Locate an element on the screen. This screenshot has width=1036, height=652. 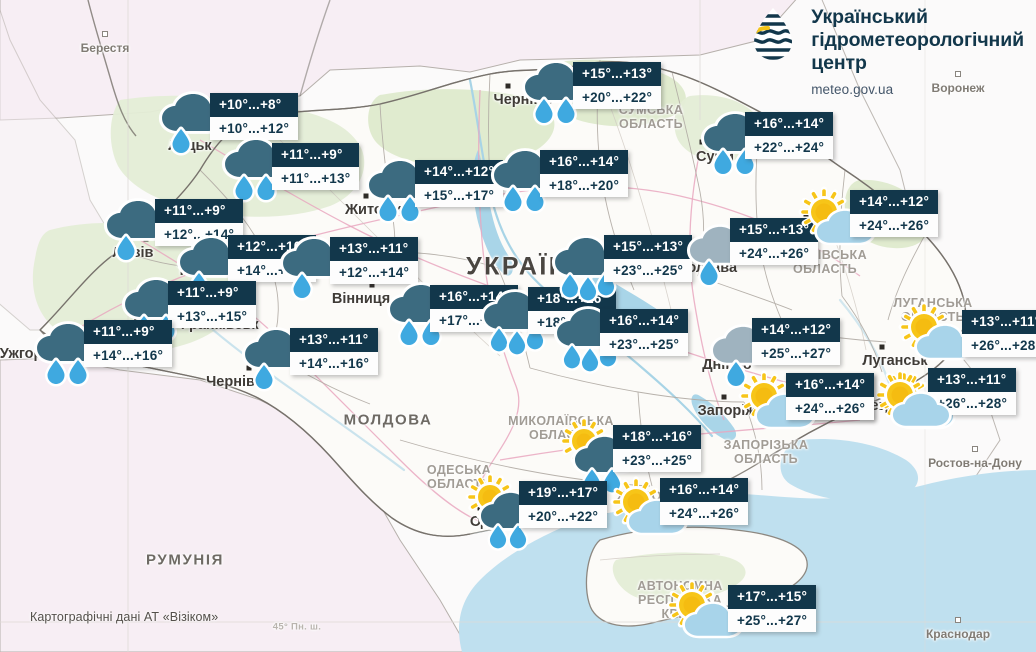
weather-label-kyiv: +16°...+14° +18°...+20° is located at coordinates (584, 173).